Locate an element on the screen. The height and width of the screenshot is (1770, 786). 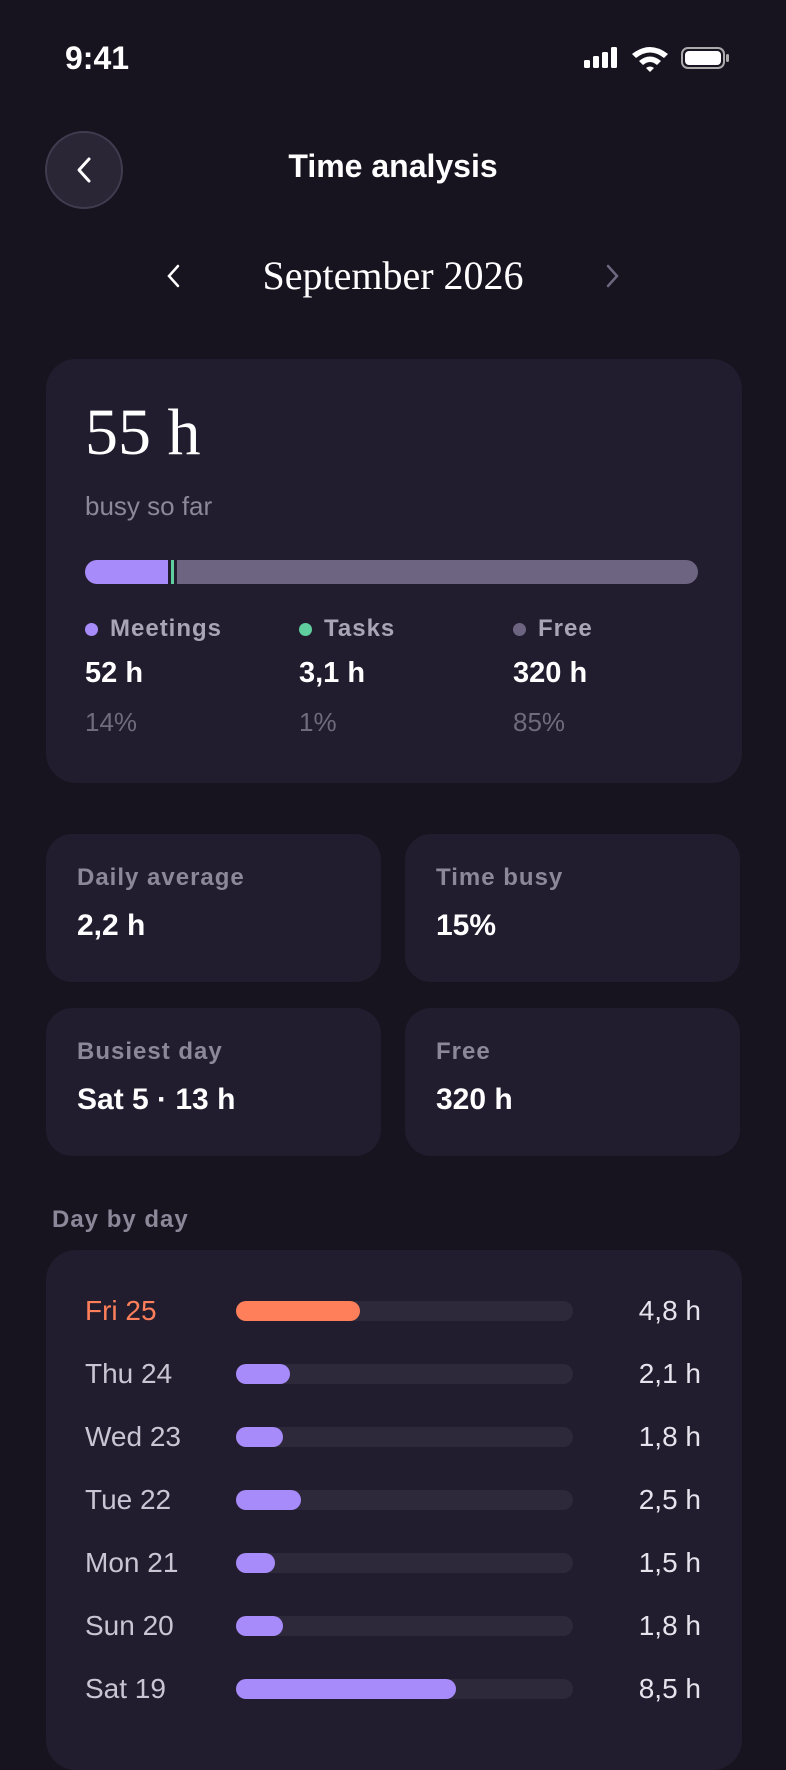
day-value: 4,8 h is located at coordinates (669, 1310).